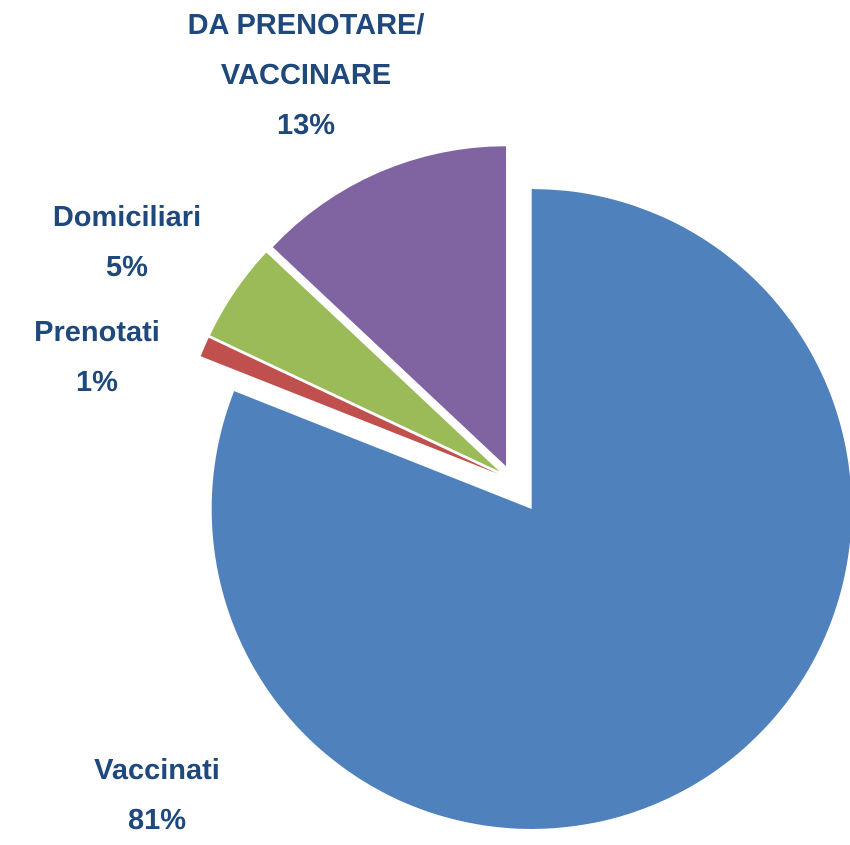 This screenshot has height=845, width=850. What do you see at coordinates (306, 125) in the screenshot?
I see `percent-label: 13%` at bounding box center [306, 125].